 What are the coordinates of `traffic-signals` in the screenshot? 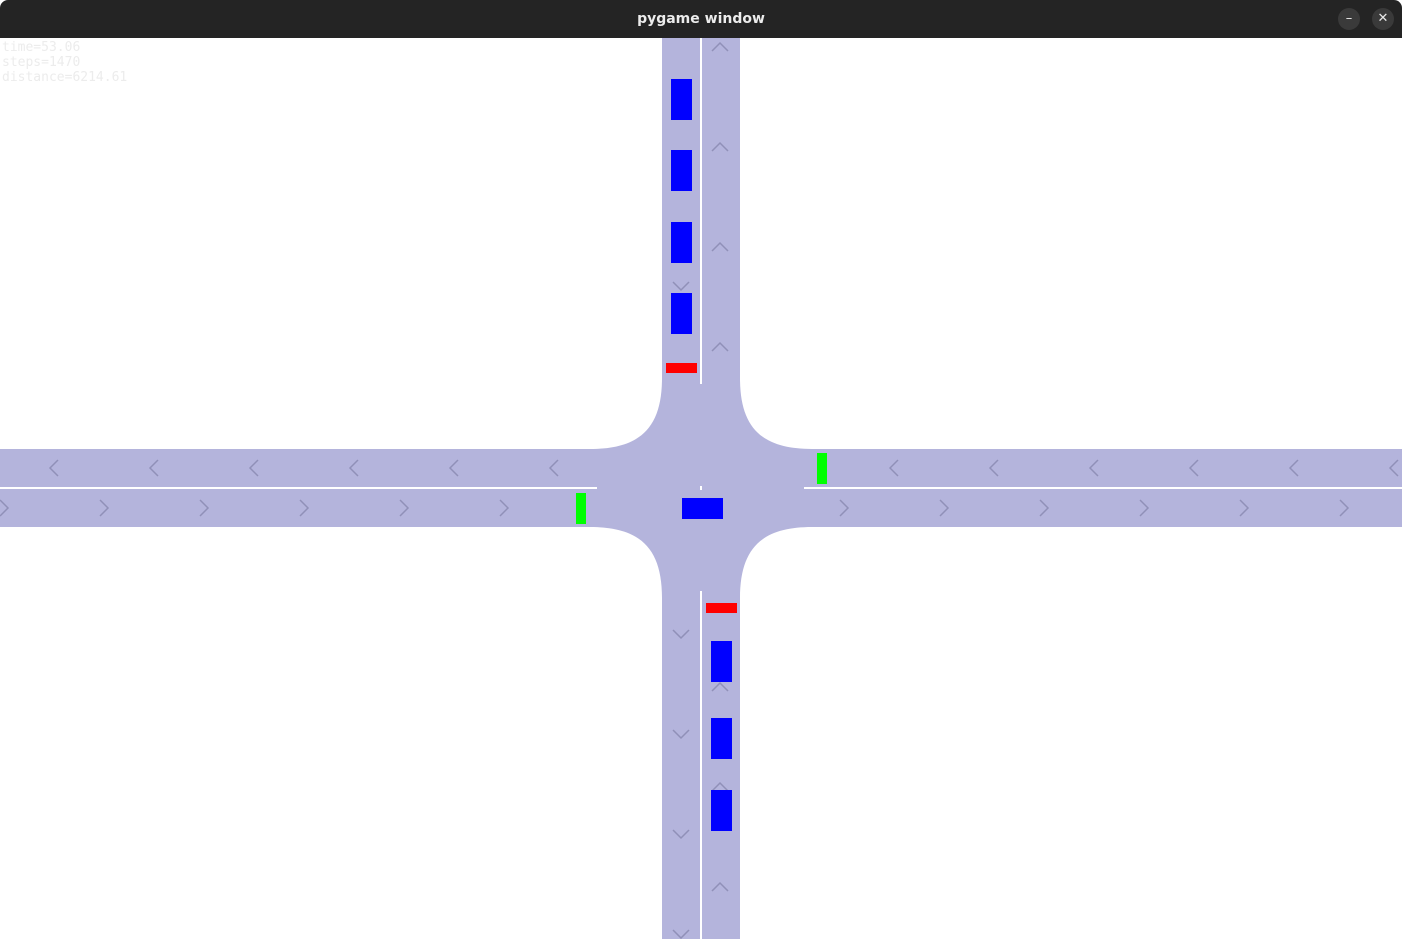 It's located at (701, 488).